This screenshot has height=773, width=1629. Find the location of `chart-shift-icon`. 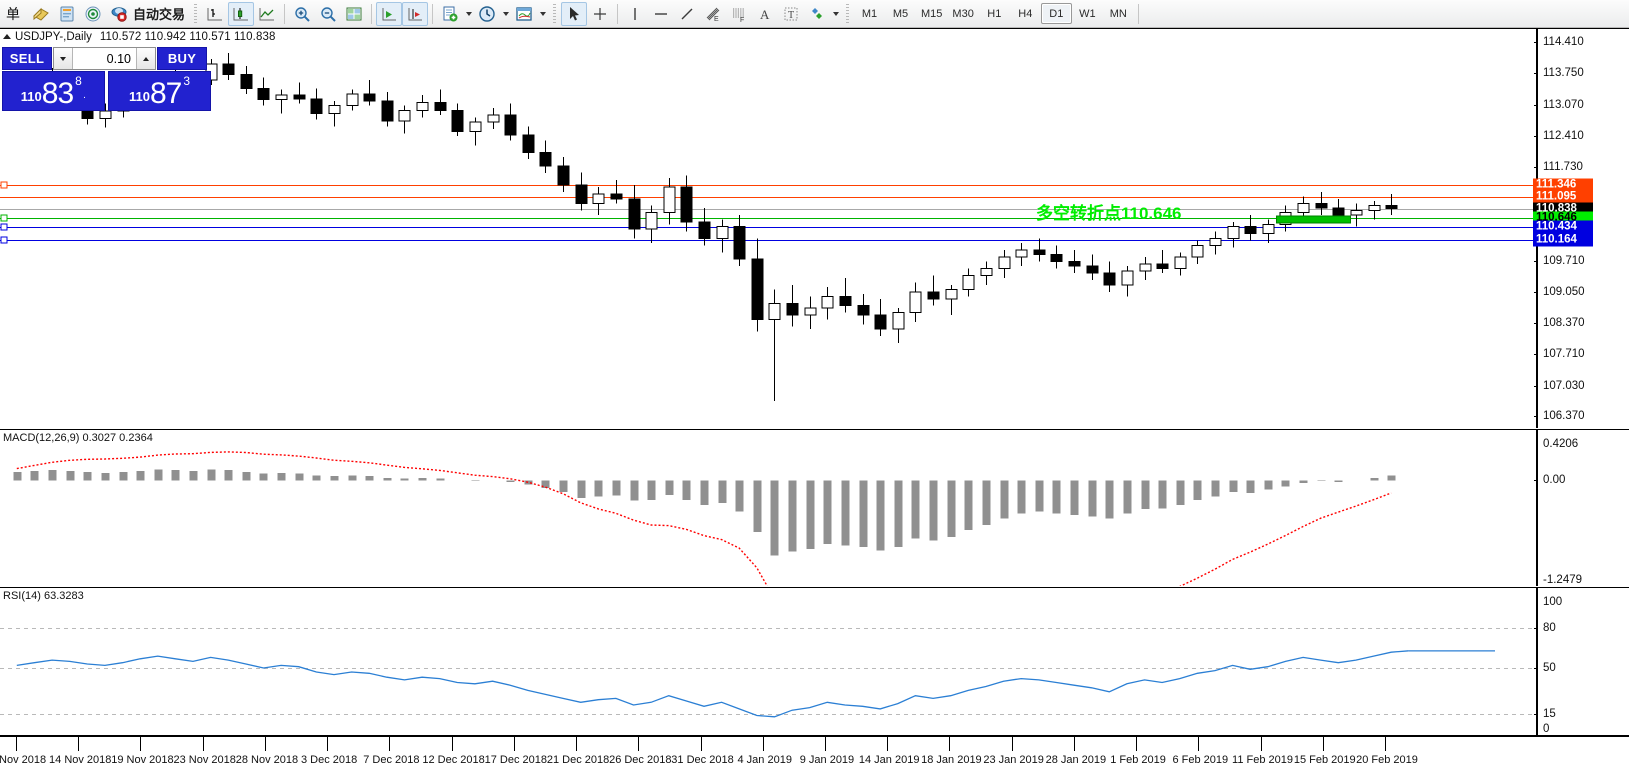

chart-shift-icon is located at coordinates (415, 13).